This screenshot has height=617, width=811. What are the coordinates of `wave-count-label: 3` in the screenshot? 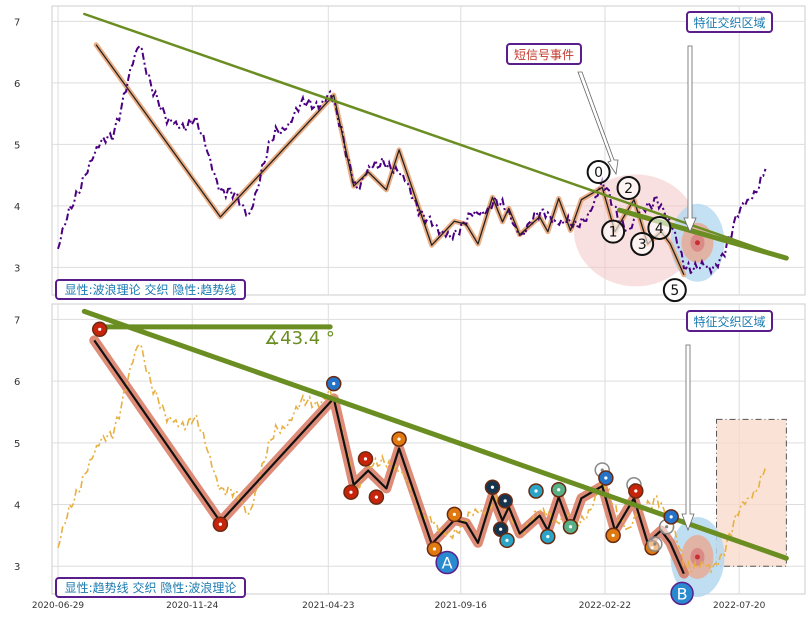 It's located at (642, 245).